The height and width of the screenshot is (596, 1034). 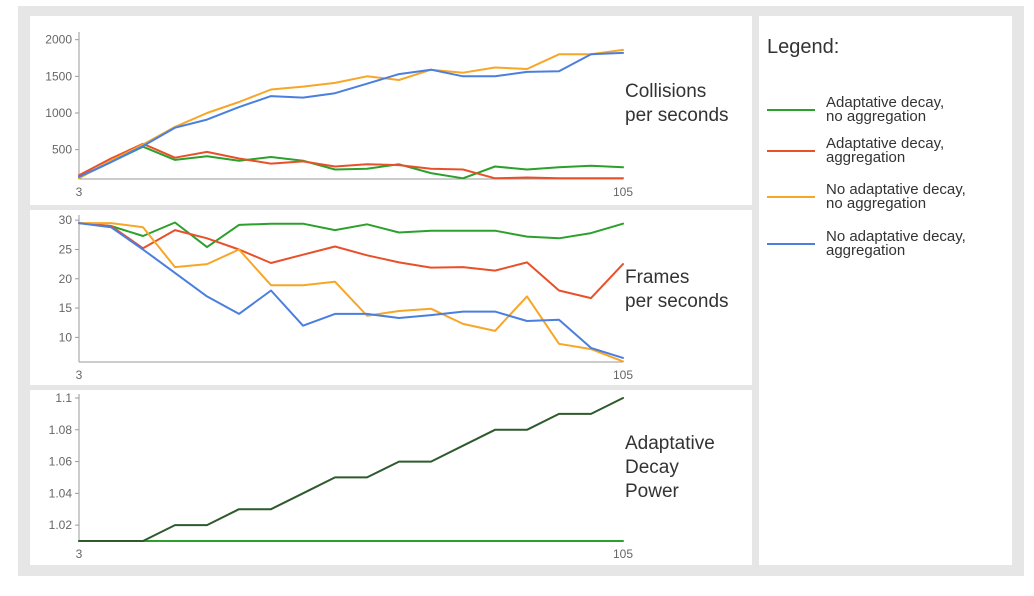 What do you see at coordinates (885, 109) in the screenshot?
I see `legend-label: Adaptative decay, no aggregation` at bounding box center [885, 109].